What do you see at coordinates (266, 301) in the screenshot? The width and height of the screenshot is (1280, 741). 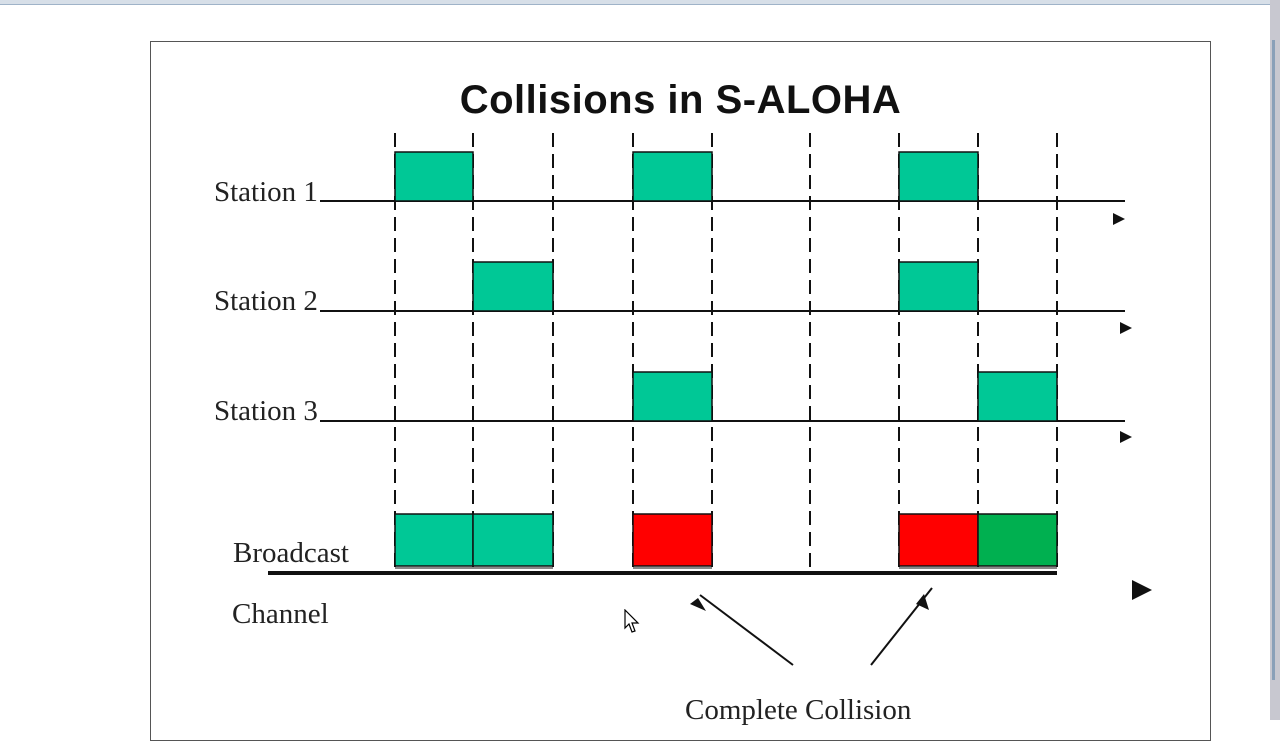 I see `station-2-label: Station 2` at bounding box center [266, 301].